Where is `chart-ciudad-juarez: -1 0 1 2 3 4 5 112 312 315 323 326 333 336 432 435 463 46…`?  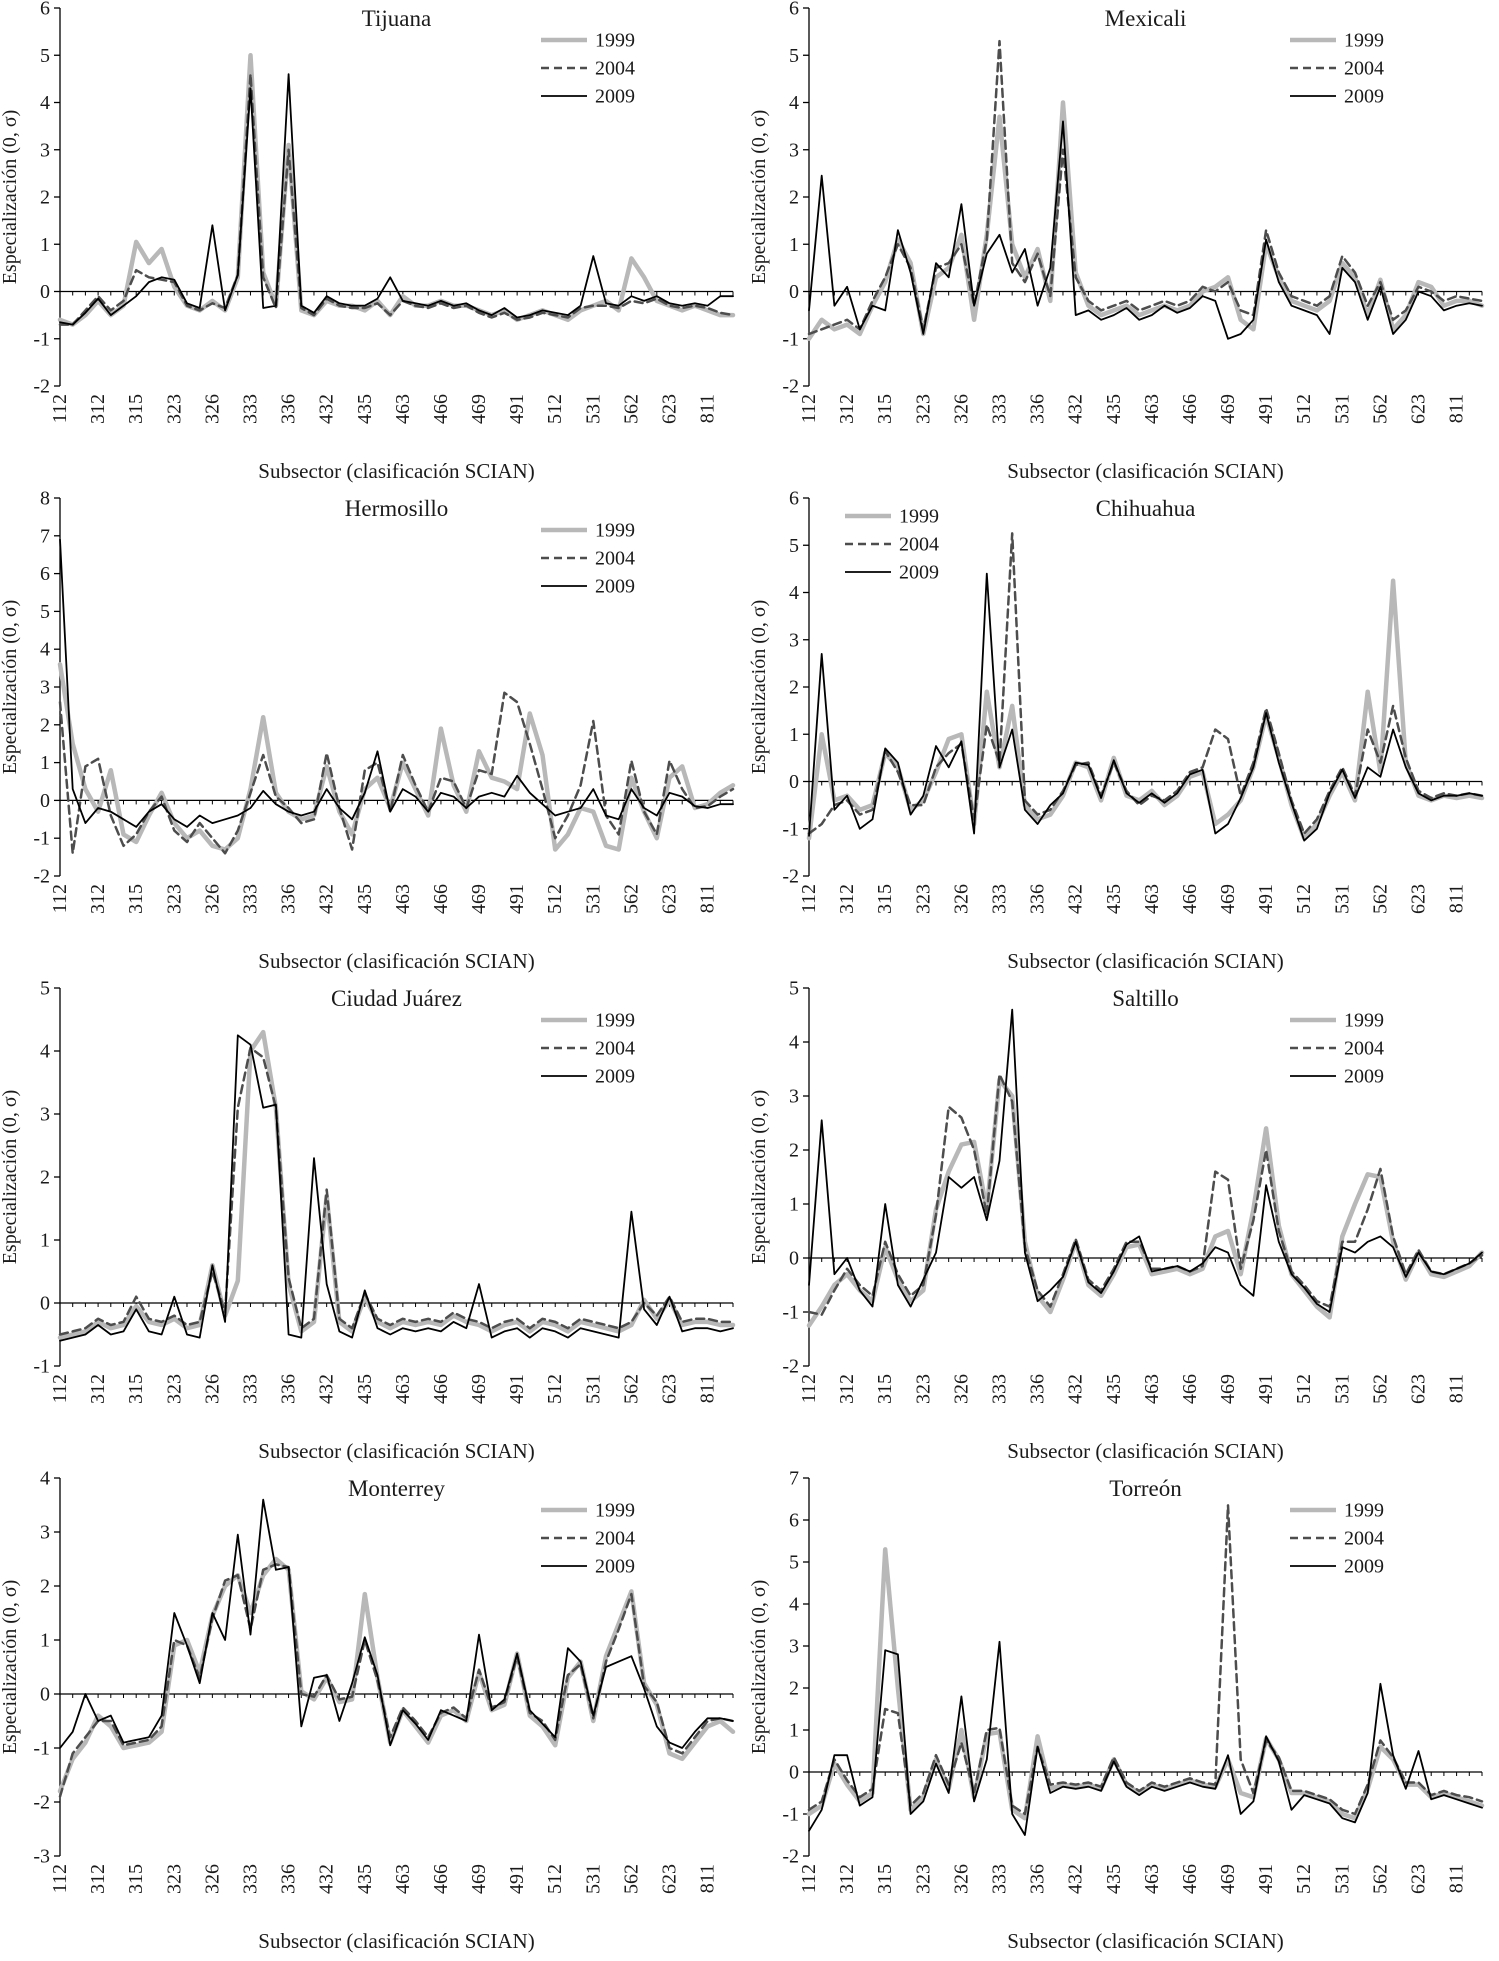 chart-ciudad-juarez: -1 0 1 2 3 4 5 112 312 315 323 326 333 336 432 435 463 46… is located at coordinates (368, 1221).